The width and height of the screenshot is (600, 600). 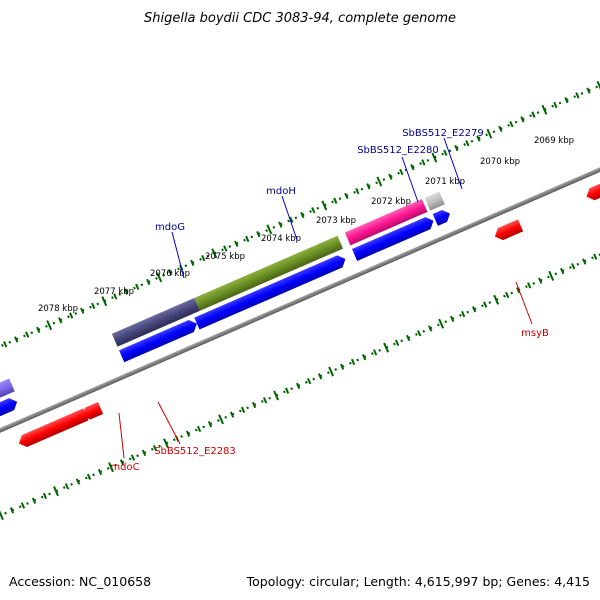 What do you see at coordinates (336, 221) in the screenshot?
I see `tick-label-2073: 2073 kbp` at bounding box center [336, 221].